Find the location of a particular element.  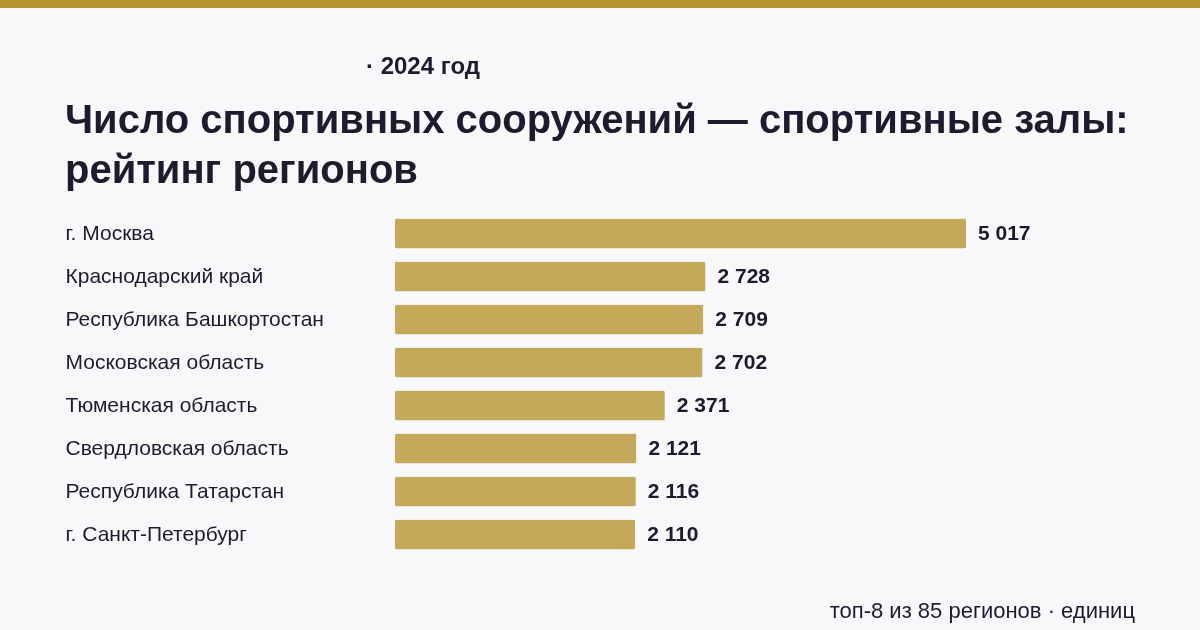

data-label: 2 371 is located at coordinates (703, 404).